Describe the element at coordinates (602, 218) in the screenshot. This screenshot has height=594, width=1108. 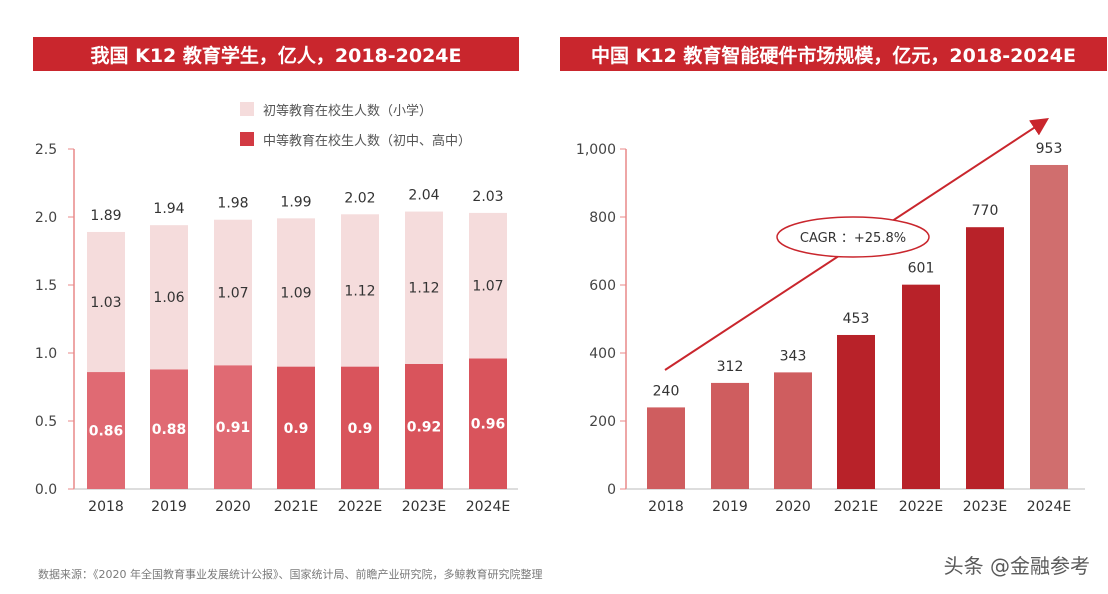
I see `right-y-tick-label: 800` at that location.